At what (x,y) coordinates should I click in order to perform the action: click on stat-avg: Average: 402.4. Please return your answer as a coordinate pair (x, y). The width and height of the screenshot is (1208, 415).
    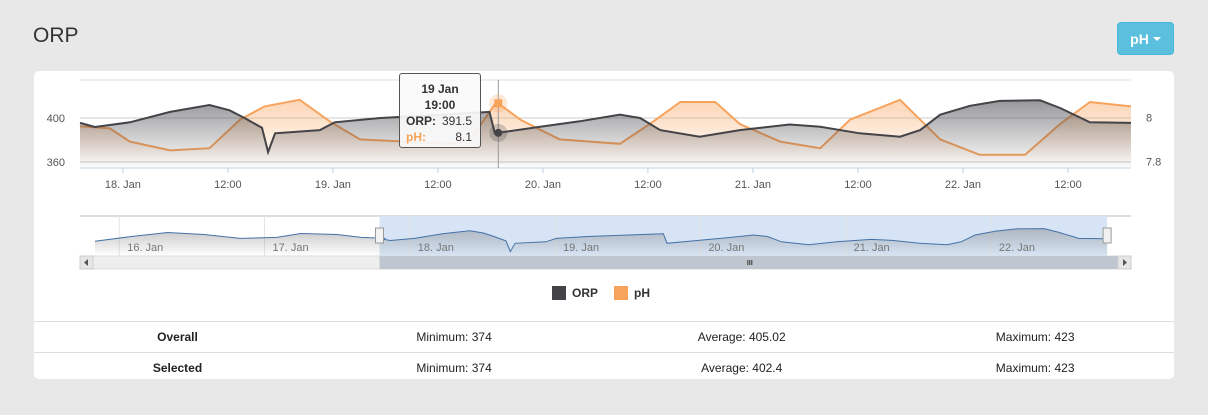
    Looking at the image, I should click on (742, 367).